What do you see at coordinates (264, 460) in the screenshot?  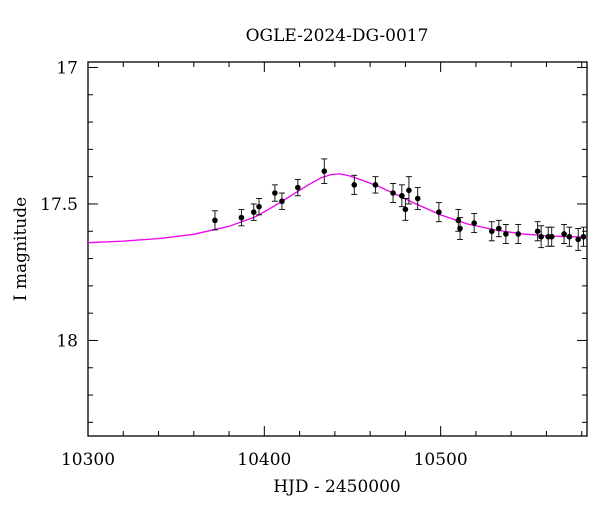 I see `x-tick-label: 10400` at bounding box center [264, 460].